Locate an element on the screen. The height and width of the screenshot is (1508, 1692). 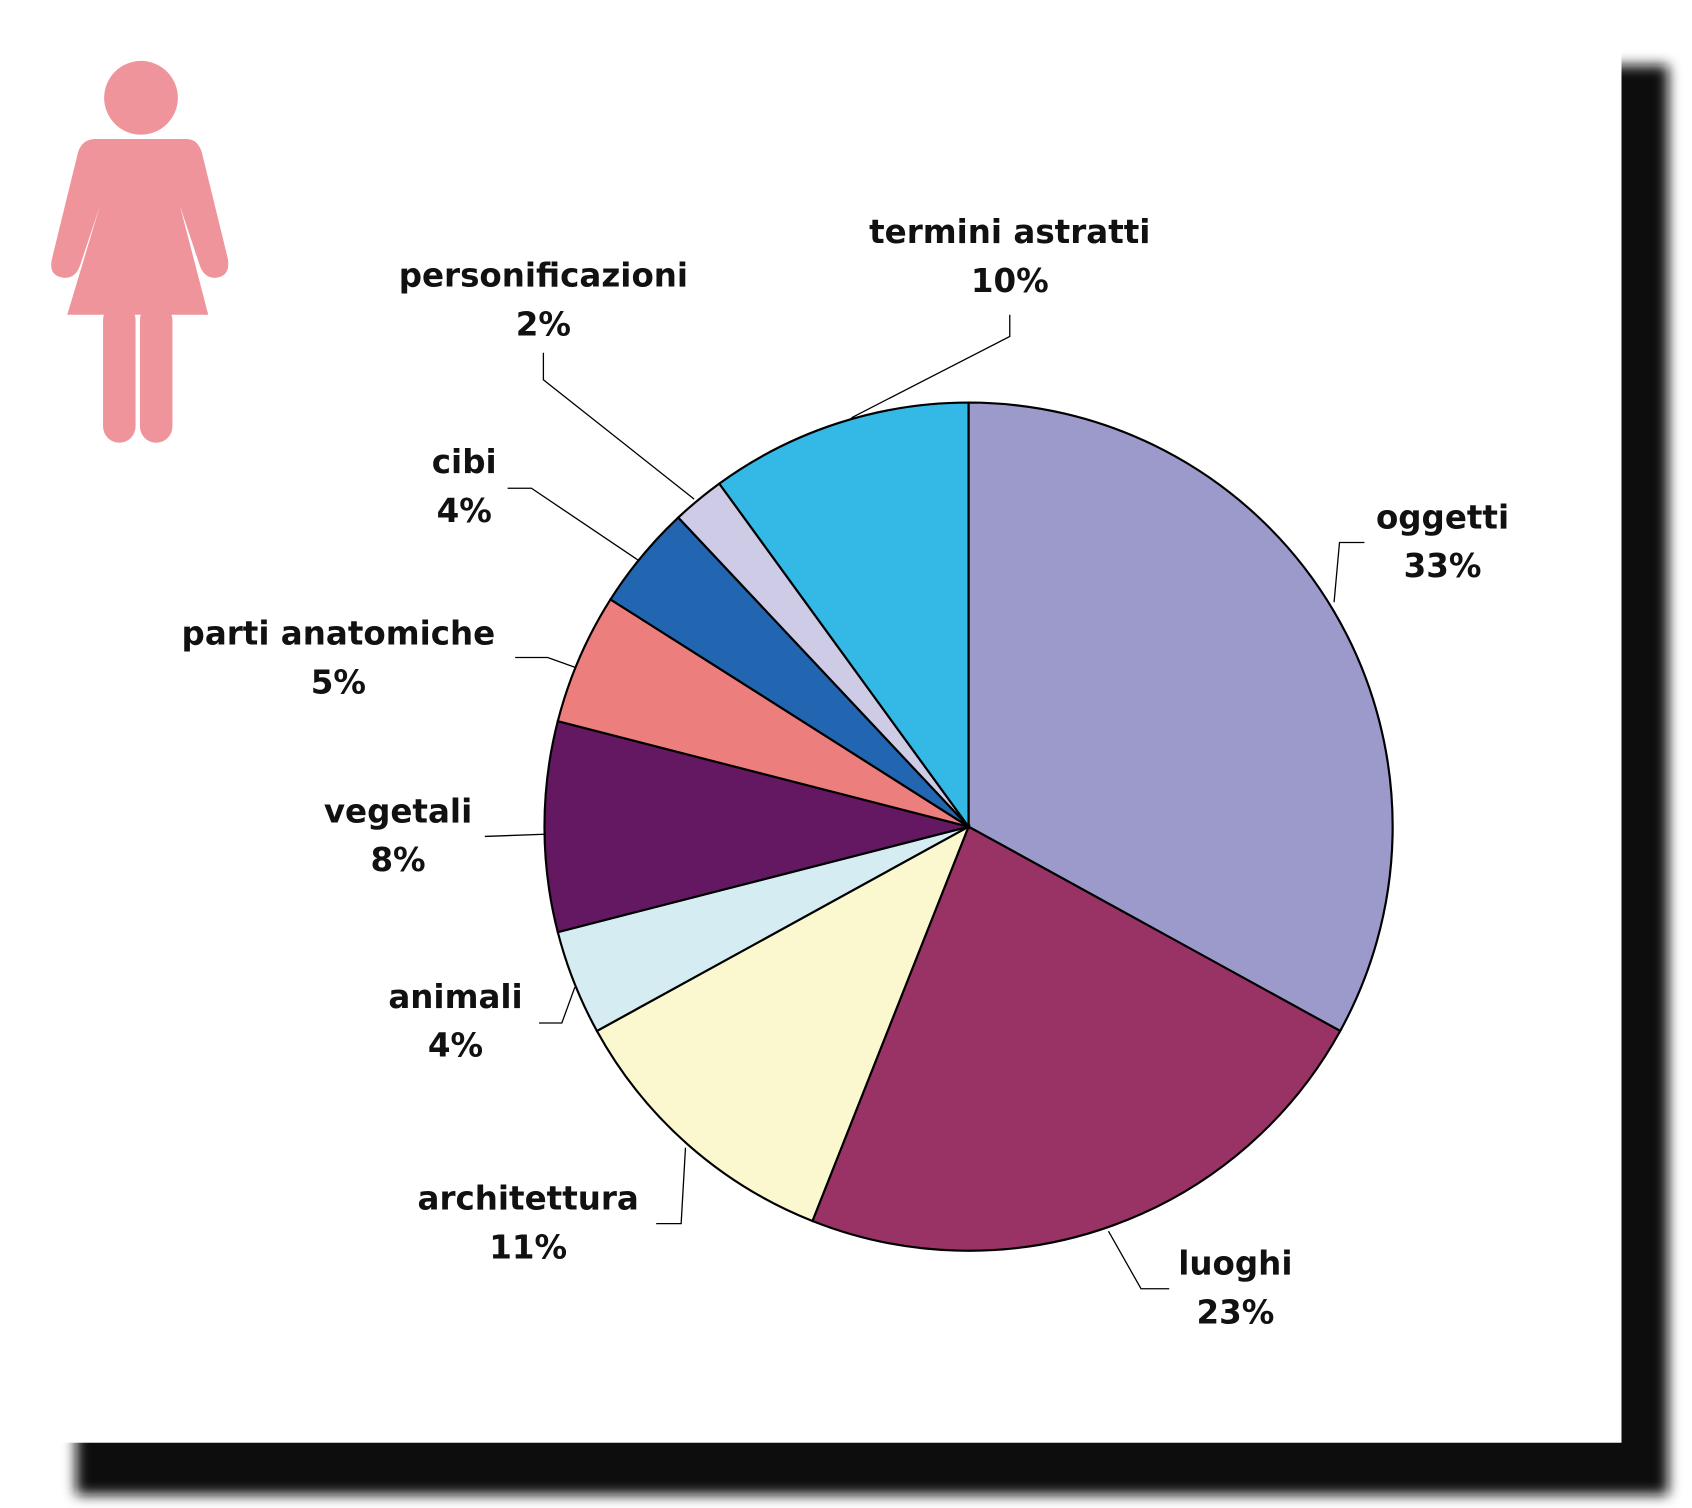
slice-label: termini astratti is located at coordinates (1009, 232).